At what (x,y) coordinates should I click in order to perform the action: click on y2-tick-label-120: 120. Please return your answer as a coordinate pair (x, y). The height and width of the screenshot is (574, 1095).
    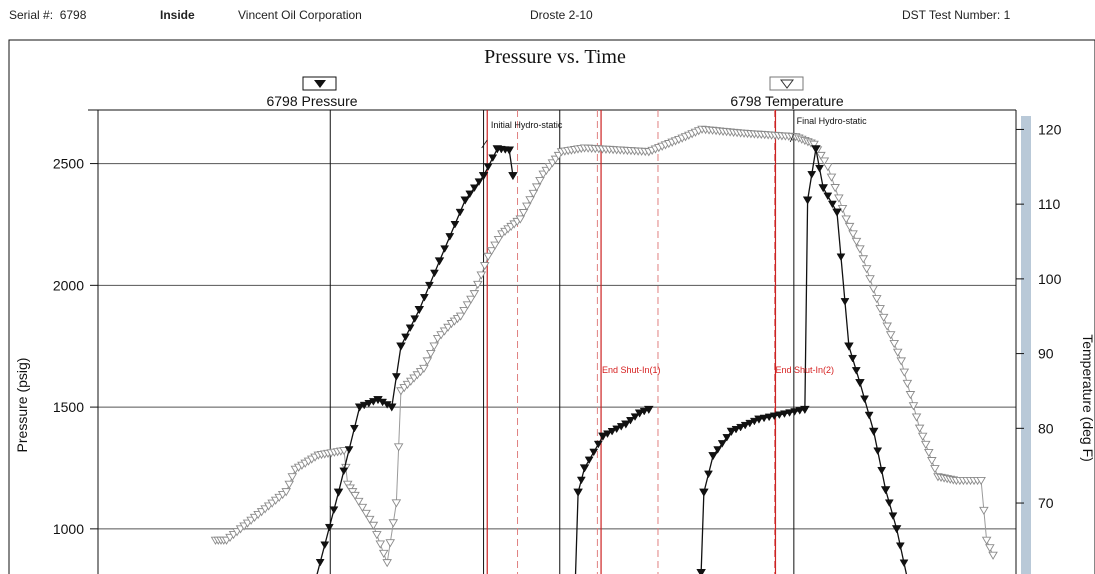
    Looking at the image, I should click on (1050, 129).